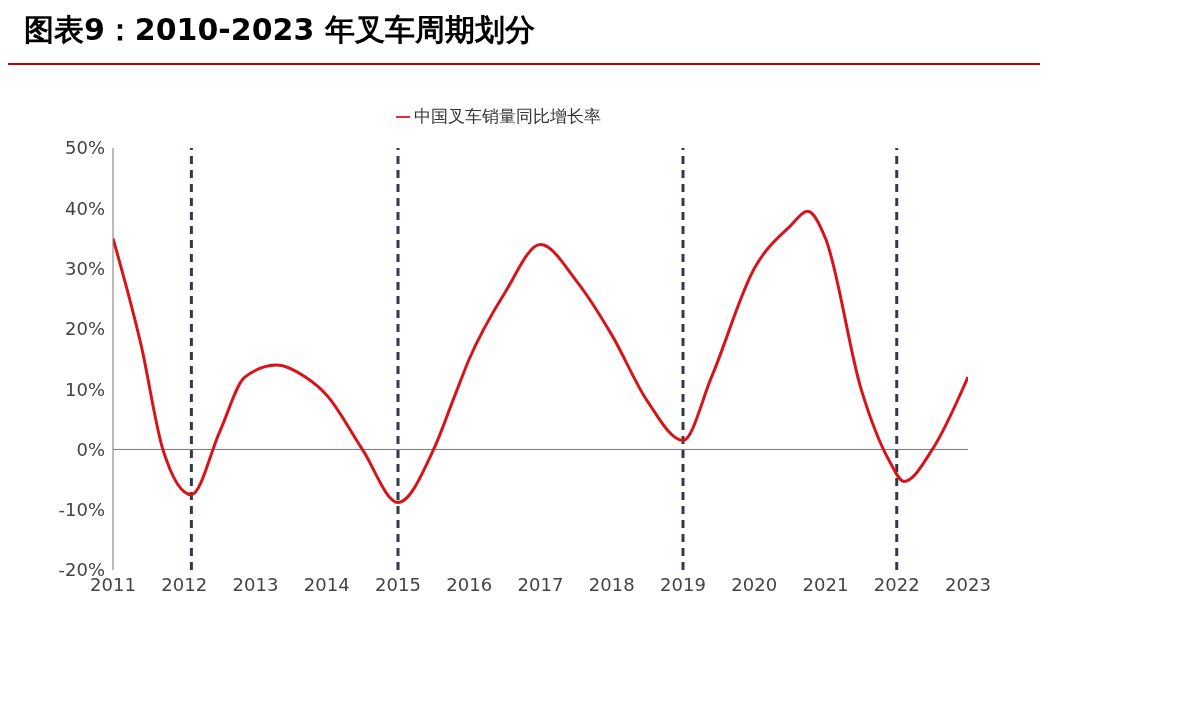 The width and height of the screenshot is (1187, 722). Describe the element at coordinates (683, 584) in the screenshot. I see `x-tick-label: 2019` at that location.